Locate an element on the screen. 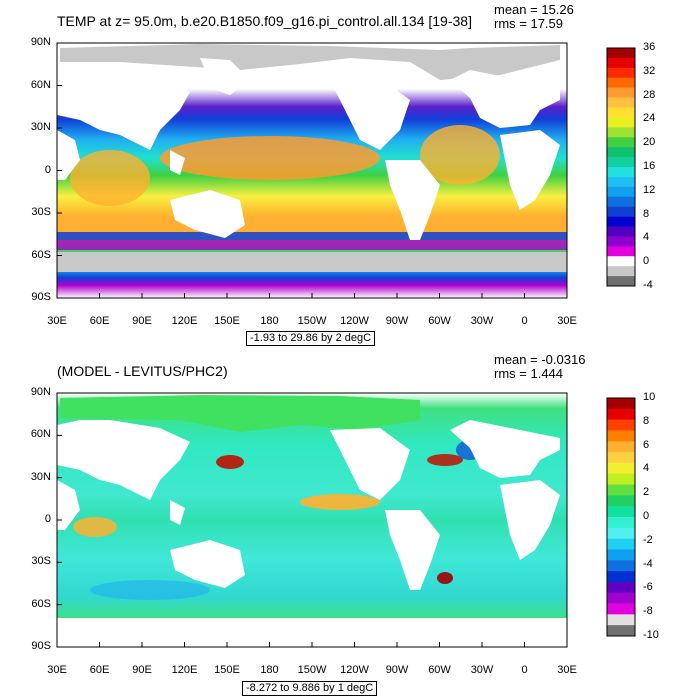 Image resolution: width=700 pixels, height=700 pixels. colorbar-label: 16 is located at coordinates (649, 166).